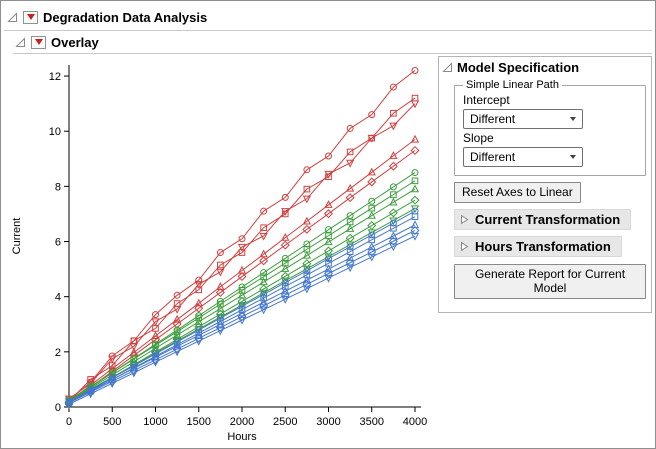 The width and height of the screenshot is (656, 449). What do you see at coordinates (155, 422) in the screenshot?
I see `x-tick-label: 1000` at bounding box center [155, 422].